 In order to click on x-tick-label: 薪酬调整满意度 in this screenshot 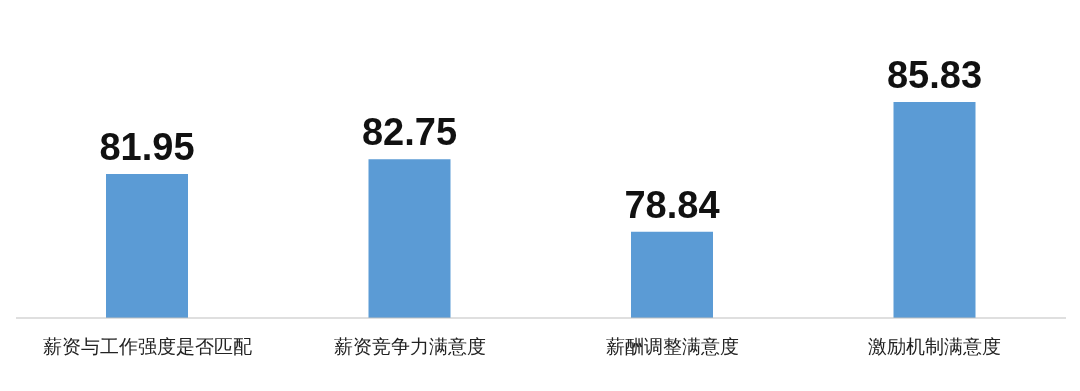, I will do `click(672, 346)`.